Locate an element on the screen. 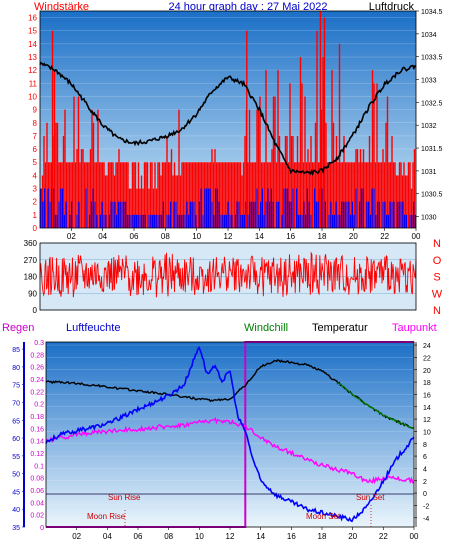 This screenshot has width=462, height=550. panel1-x-tick-label: 18 is located at coordinates (322, 236).